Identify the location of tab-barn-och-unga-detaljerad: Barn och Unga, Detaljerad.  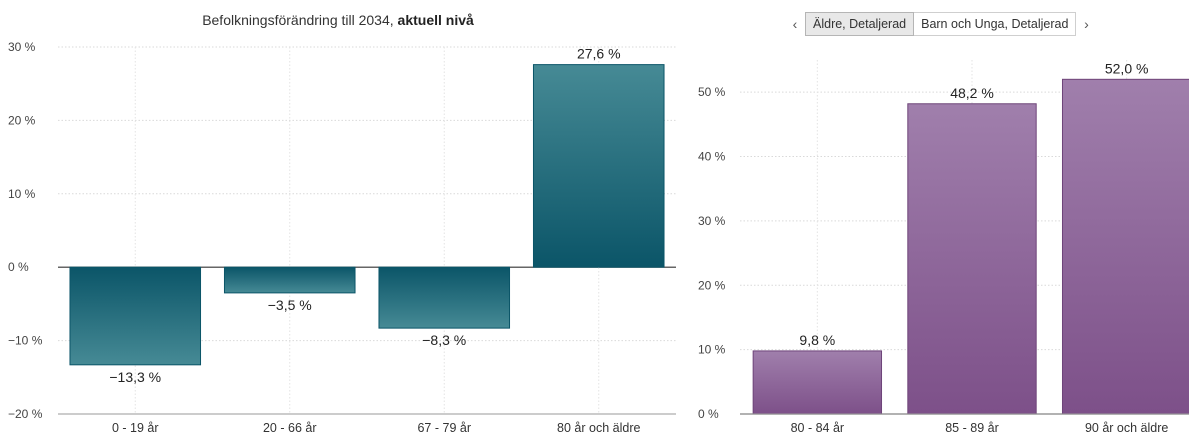
(995, 24).